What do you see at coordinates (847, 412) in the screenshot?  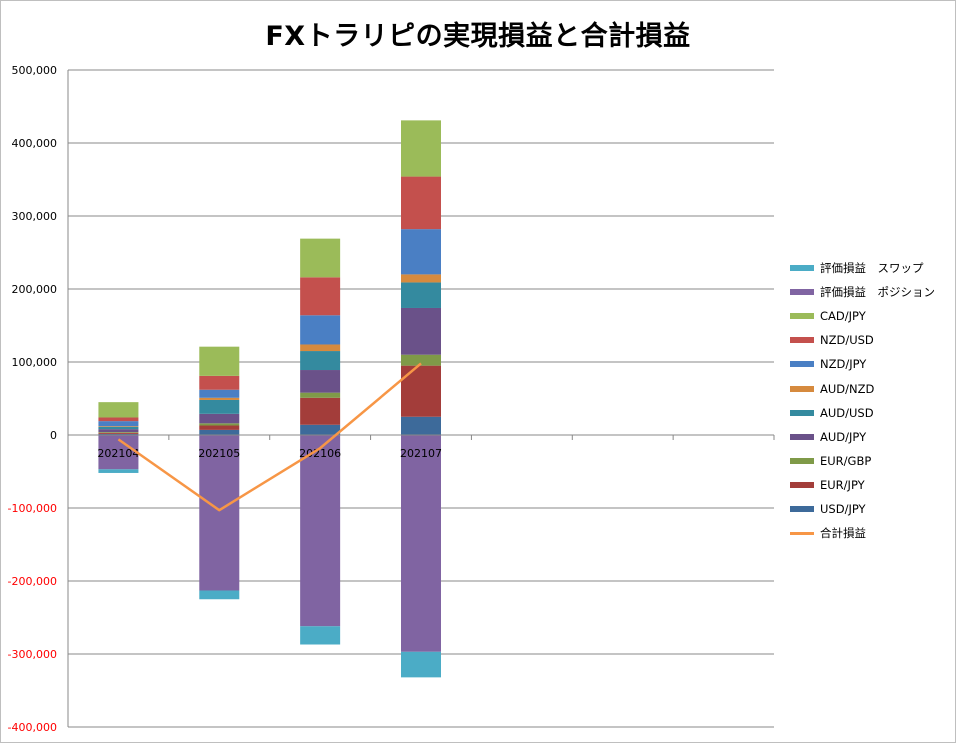 I see `legend-label: AUD/USD` at bounding box center [847, 412].